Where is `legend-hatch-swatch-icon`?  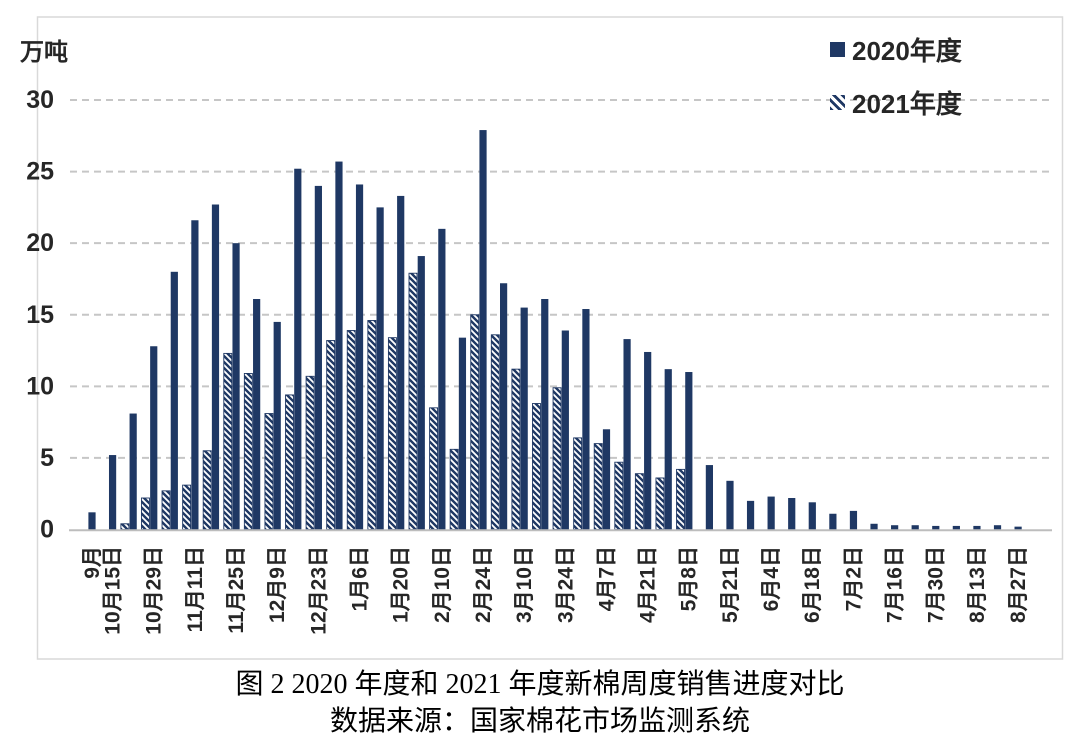
legend-hatch-swatch-icon is located at coordinates (837, 102).